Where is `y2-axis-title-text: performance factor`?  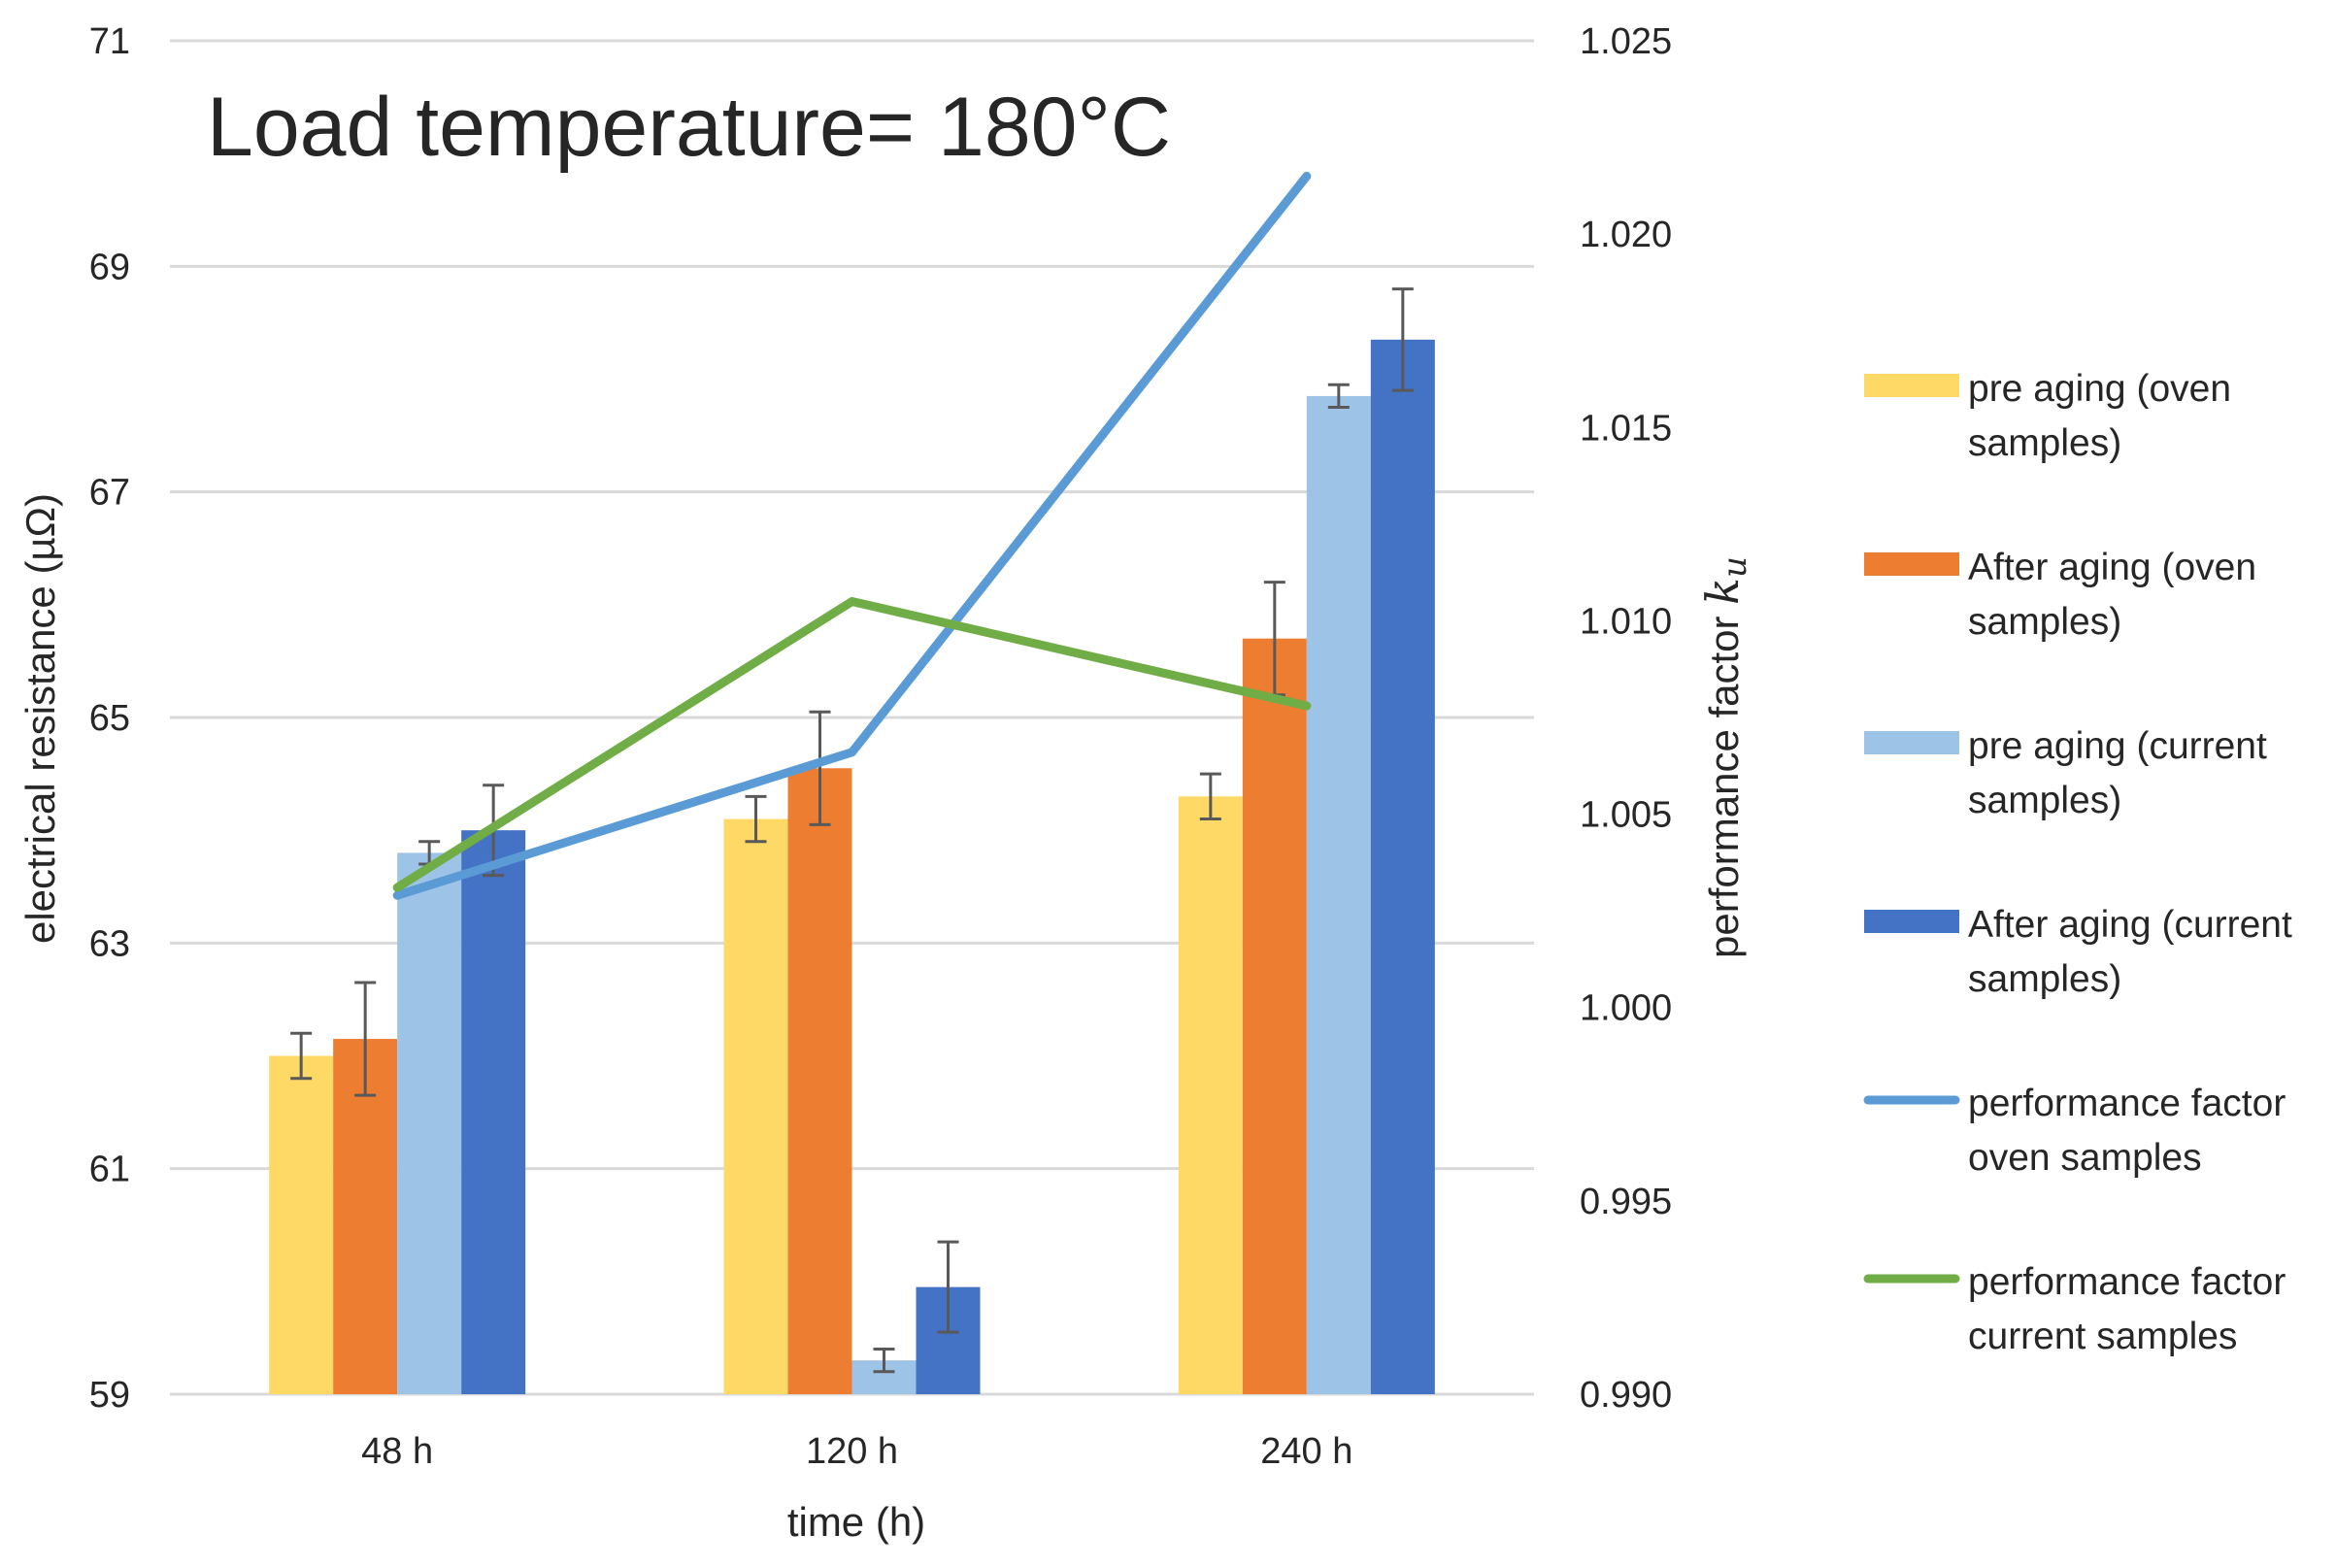 y2-axis-title-text: performance factor is located at coordinates (1724, 781).